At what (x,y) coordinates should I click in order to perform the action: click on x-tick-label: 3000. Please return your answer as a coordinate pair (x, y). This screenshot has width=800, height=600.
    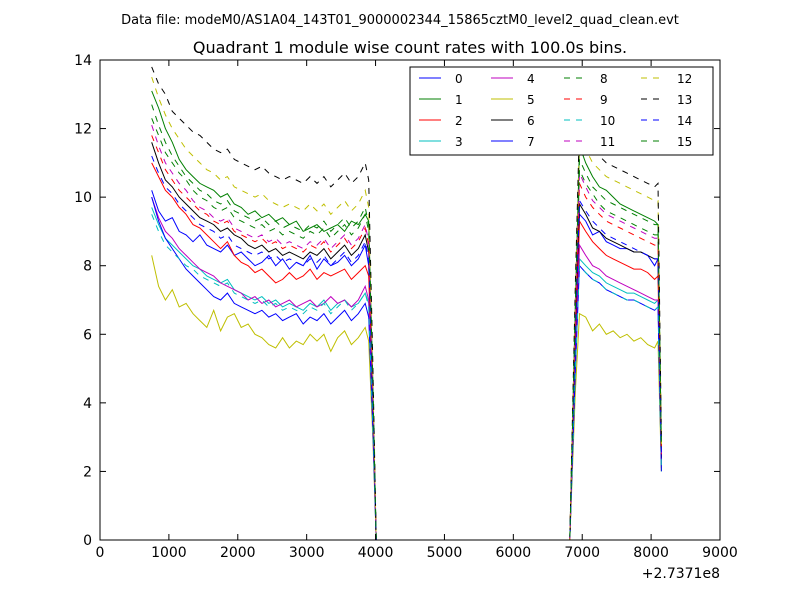
    Looking at the image, I should click on (307, 553).